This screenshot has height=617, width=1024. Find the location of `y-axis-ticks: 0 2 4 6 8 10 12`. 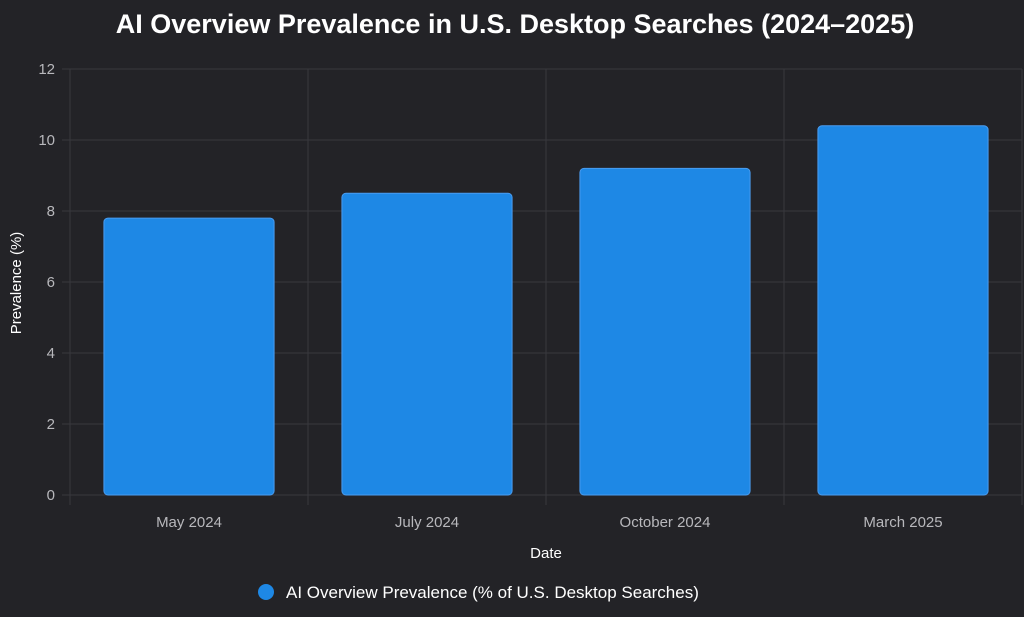

y-axis-ticks: 0 2 4 6 8 10 12 is located at coordinates (46, 282).